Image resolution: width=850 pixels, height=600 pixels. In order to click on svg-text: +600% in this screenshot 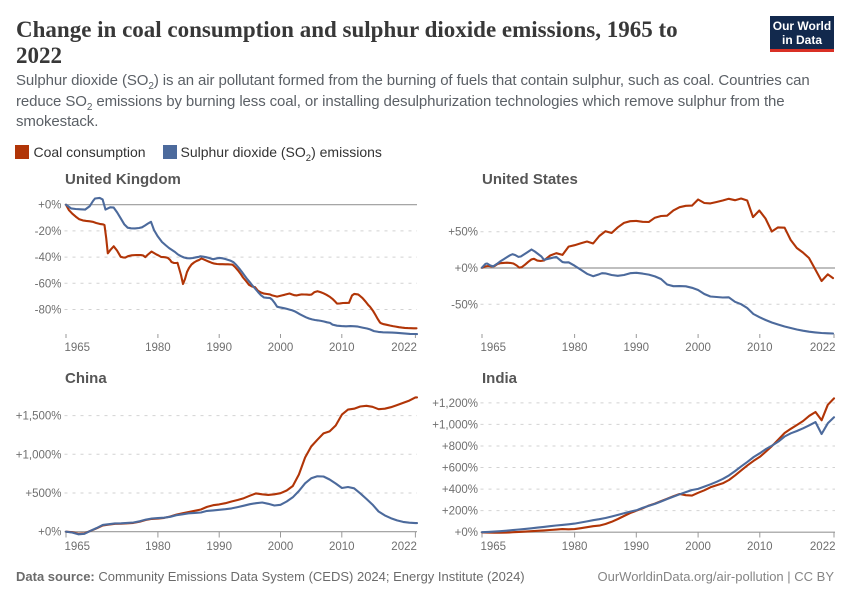, I will do `click(460, 469)`.